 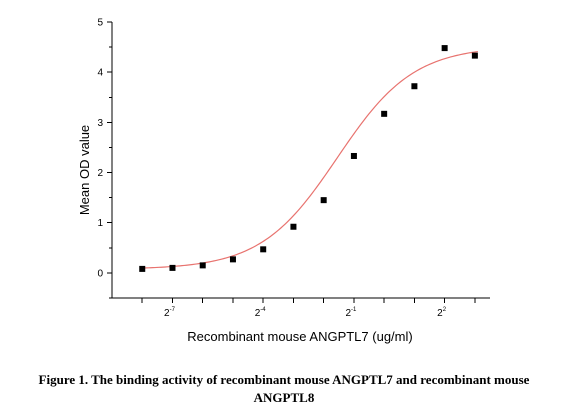 What do you see at coordinates (351, 313) in the screenshot?
I see `x-tick-label: 2-1` at bounding box center [351, 313].